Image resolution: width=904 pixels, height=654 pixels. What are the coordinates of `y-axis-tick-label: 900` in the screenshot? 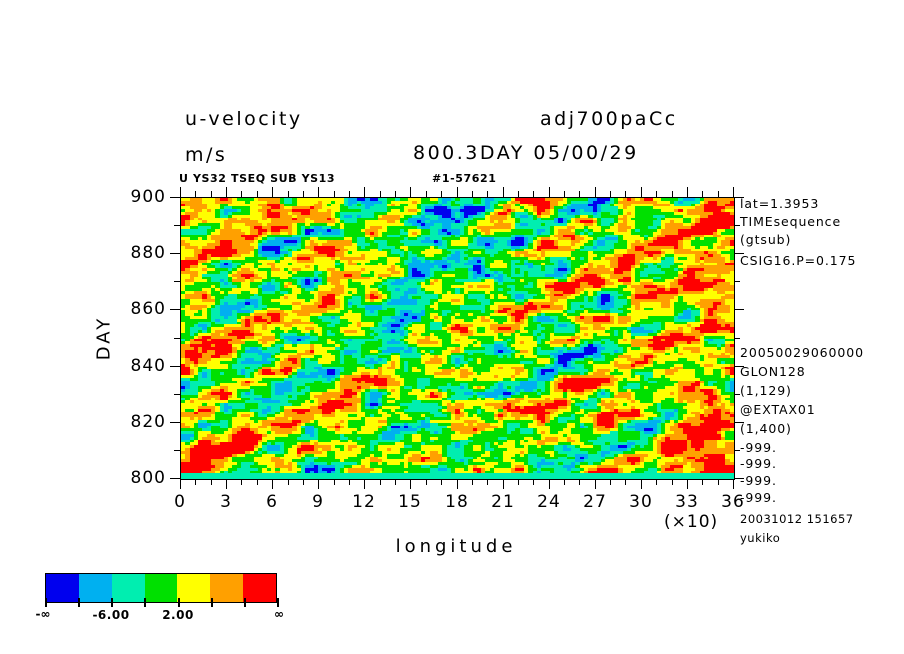 It's located at (148, 197).